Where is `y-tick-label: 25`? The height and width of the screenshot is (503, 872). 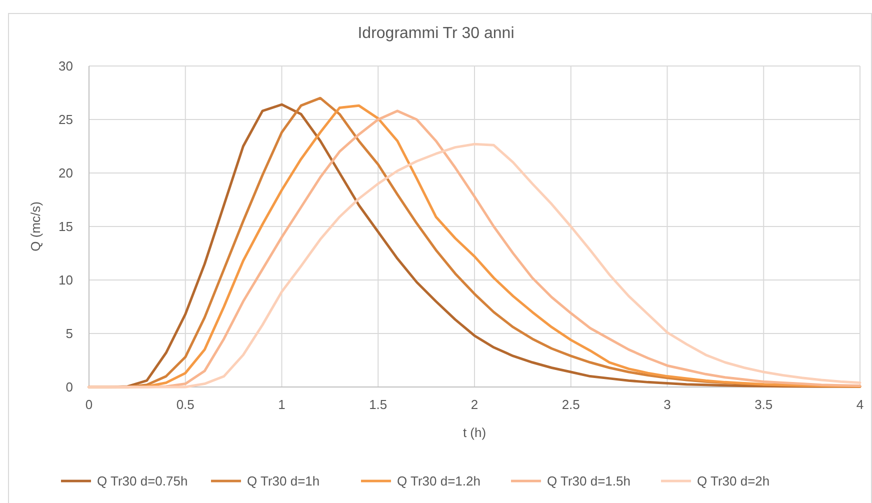
y-tick-label: 25 is located at coordinates (65, 120).